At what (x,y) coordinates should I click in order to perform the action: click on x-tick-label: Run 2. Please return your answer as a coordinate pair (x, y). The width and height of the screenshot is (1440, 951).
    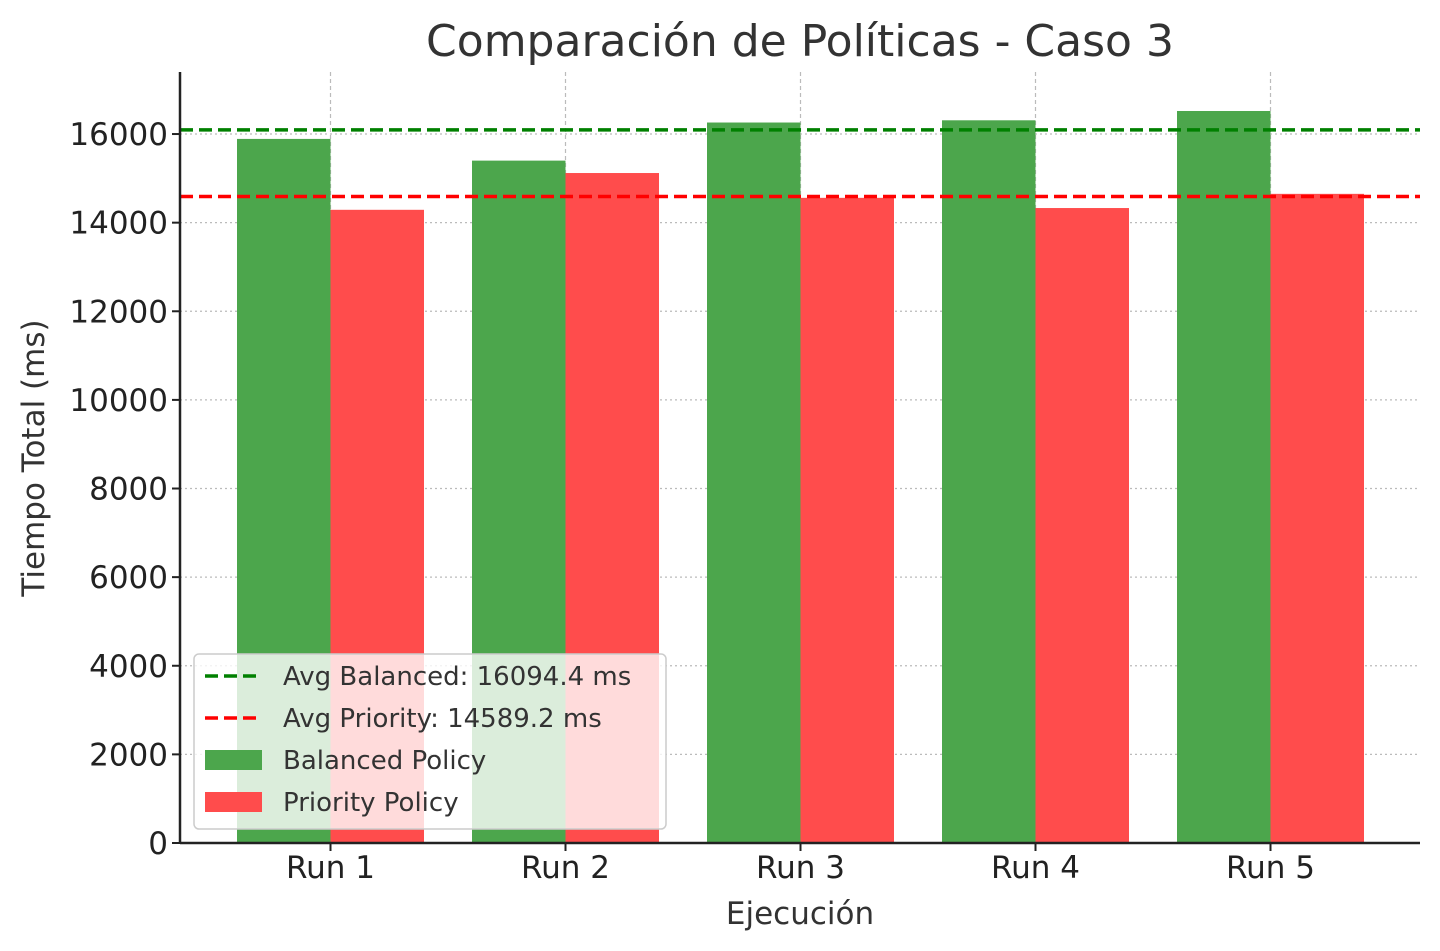
    Looking at the image, I should click on (565, 868).